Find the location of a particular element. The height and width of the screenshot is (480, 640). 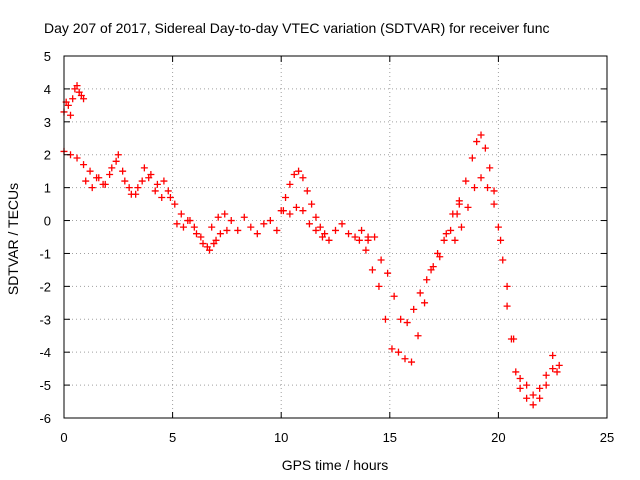

y-tick-label: 4 is located at coordinates (47, 89).